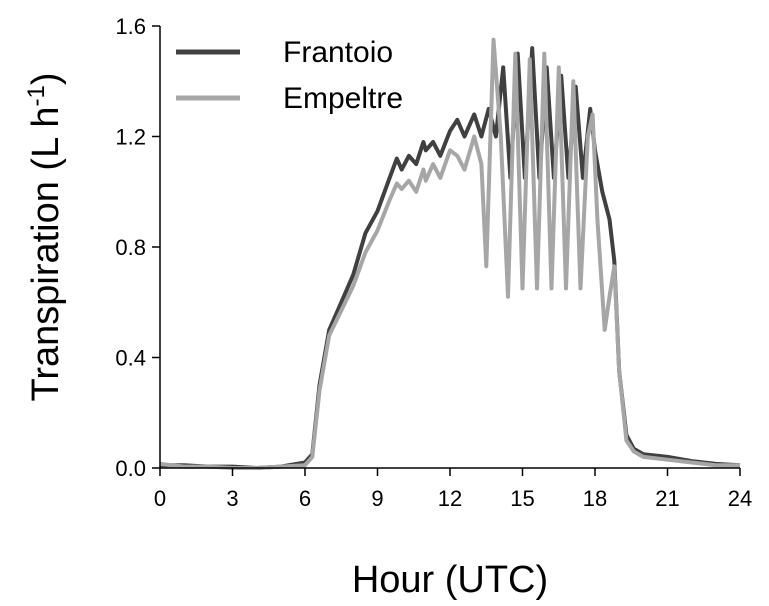 This screenshot has height=606, width=769. I want to click on y-axis-title: Transpiration (L h-1), so click(45, 237).